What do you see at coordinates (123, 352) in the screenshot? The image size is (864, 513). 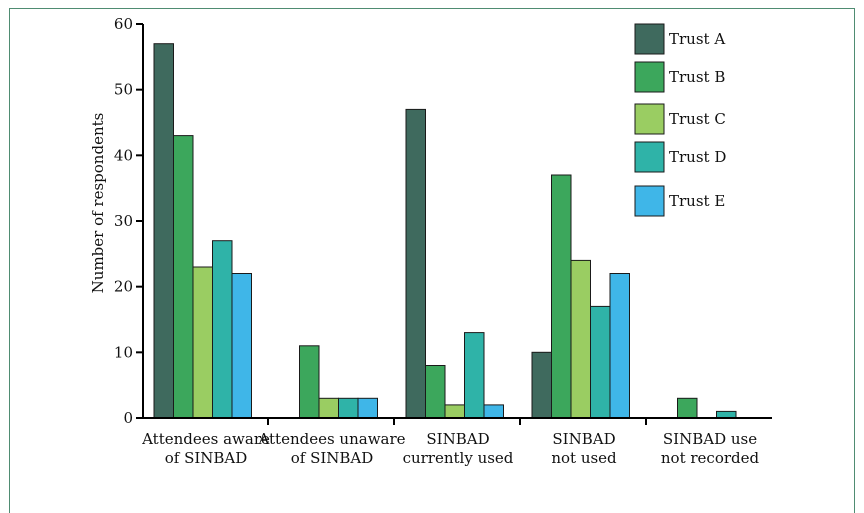 I see `y-tick-label-10: 10` at bounding box center [123, 352].